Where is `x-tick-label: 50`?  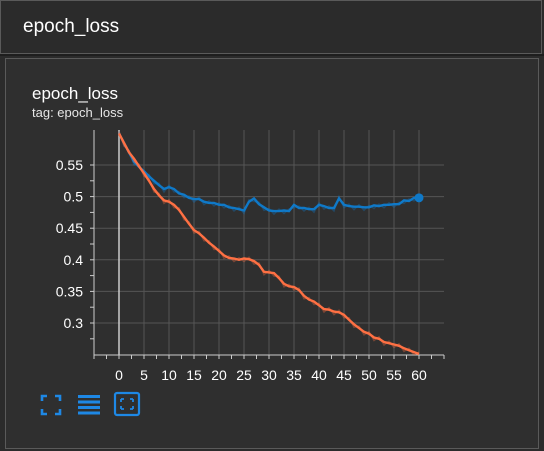 x-tick-label: 50 is located at coordinates (369, 375).